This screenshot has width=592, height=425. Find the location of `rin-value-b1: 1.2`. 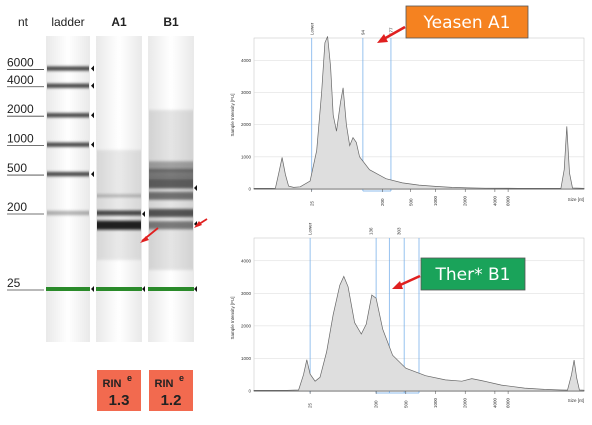

rin-value-b1: 1.2 is located at coordinates (171, 400).